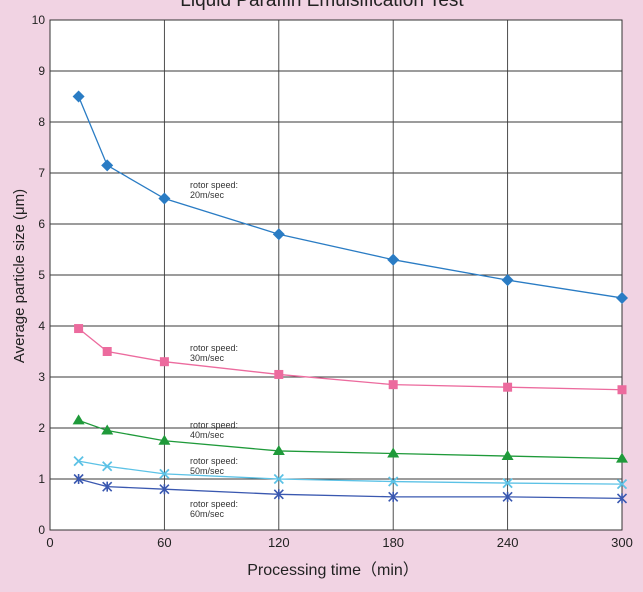 This screenshot has height=592, width=643. What do you see at coordinates (322, 5) in the screenshot?
I see `chart-title: Liquid Paraffin Emulsification Test` at bounding box center [322, 5].